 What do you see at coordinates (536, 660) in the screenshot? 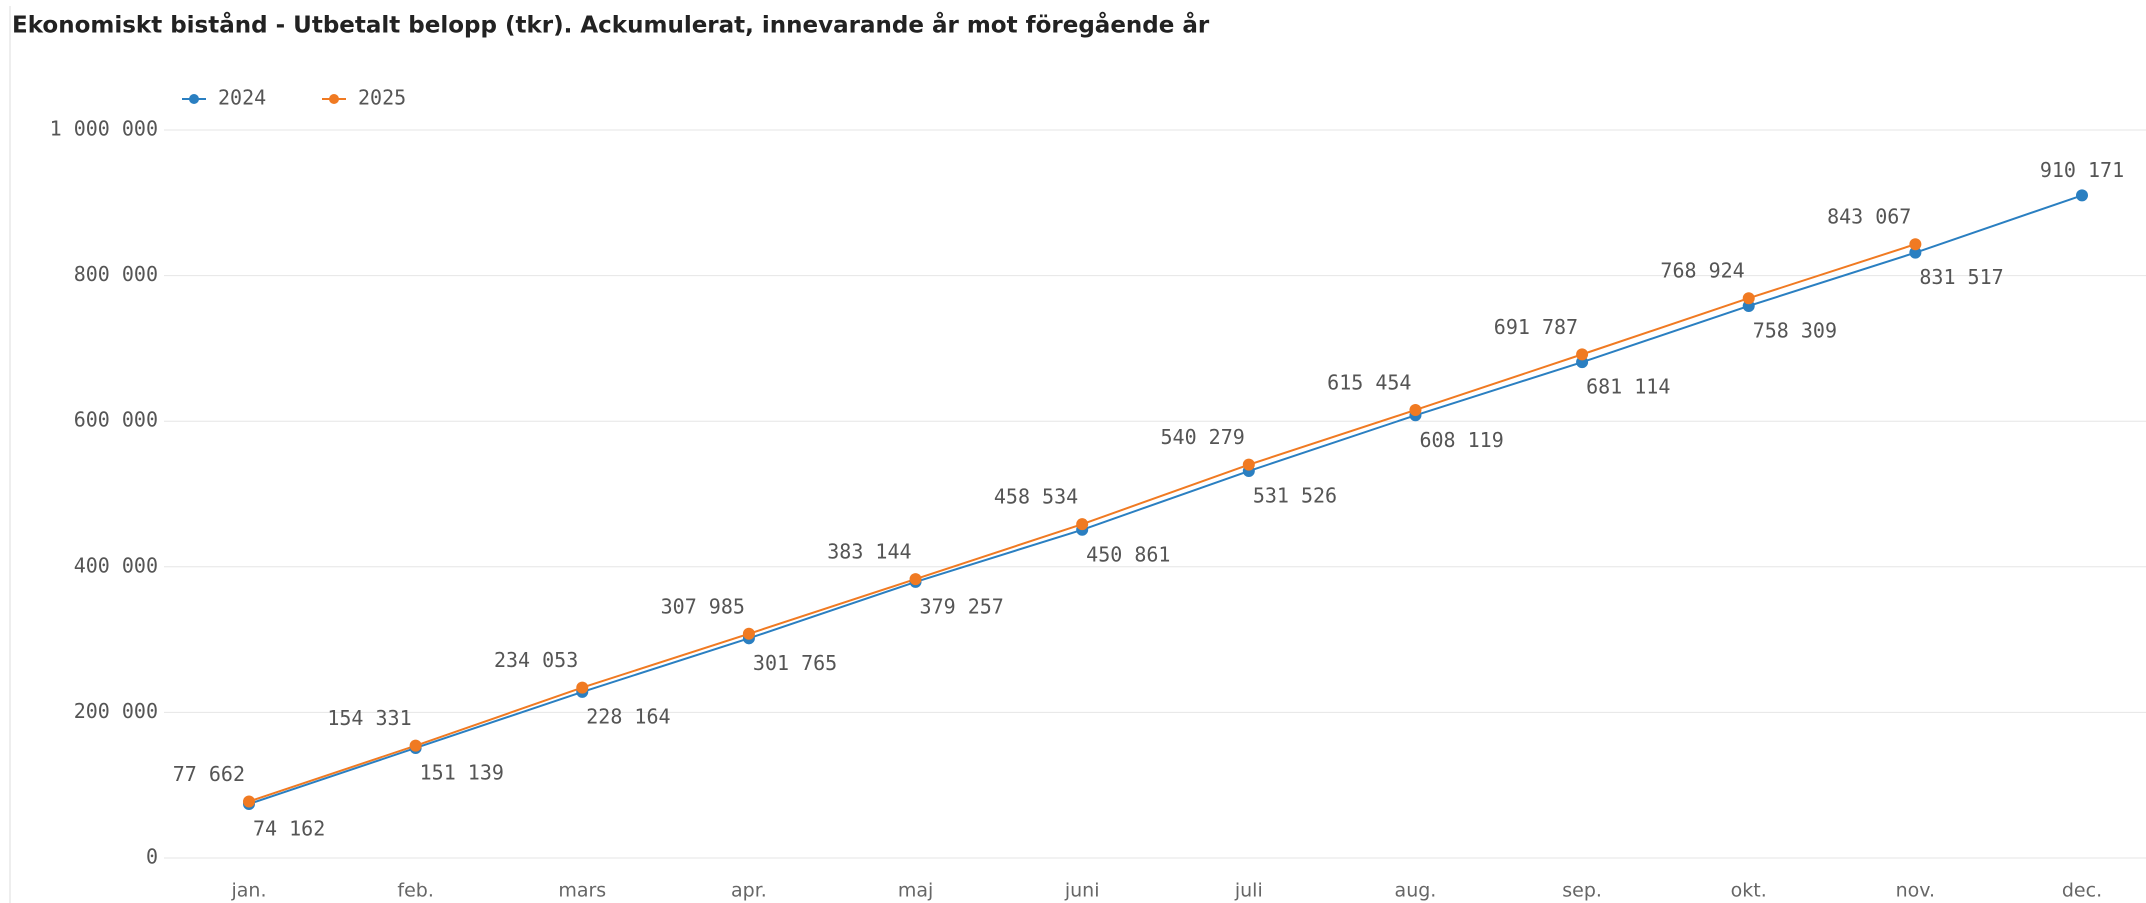
I see `data-label: 234 053` at bounding box center [536, 660].